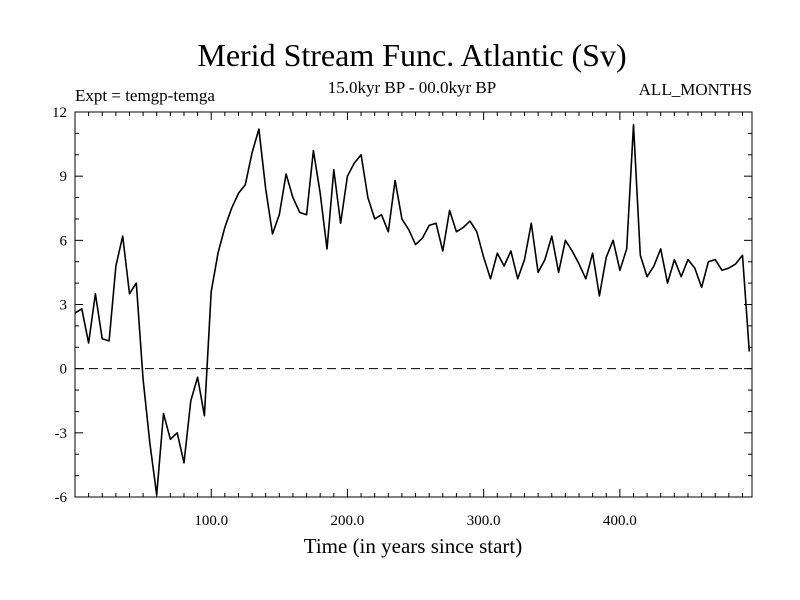  What do you see at coordinates (695, 89) in the screenshot?
I see `months-label: ALL_MONTHS` at bounding box center [695, 89].